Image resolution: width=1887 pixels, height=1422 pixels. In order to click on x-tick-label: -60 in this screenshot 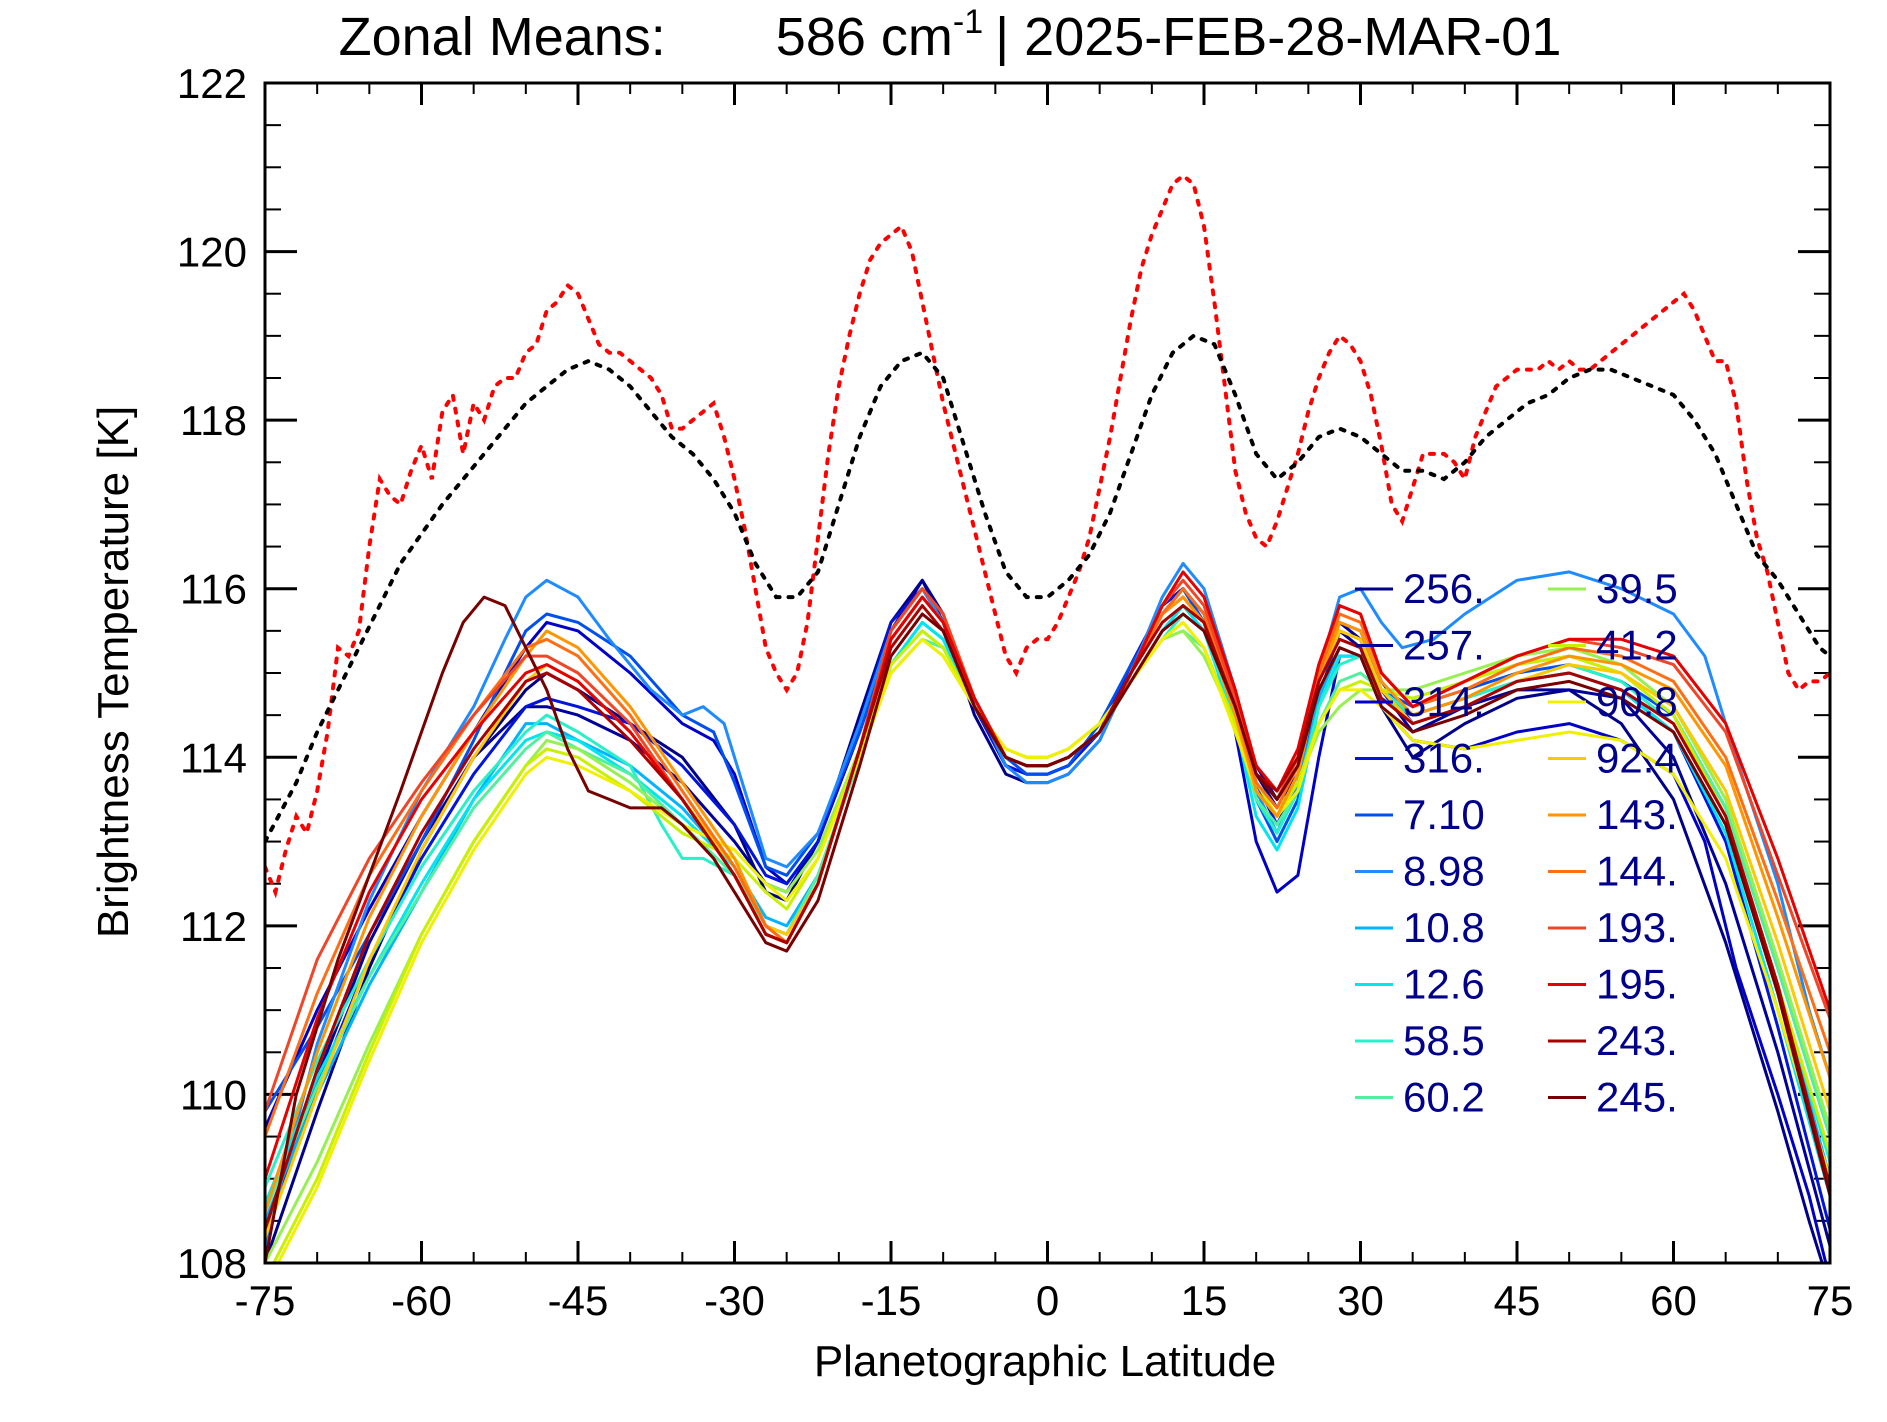, I will do `click(421, 1300)`.